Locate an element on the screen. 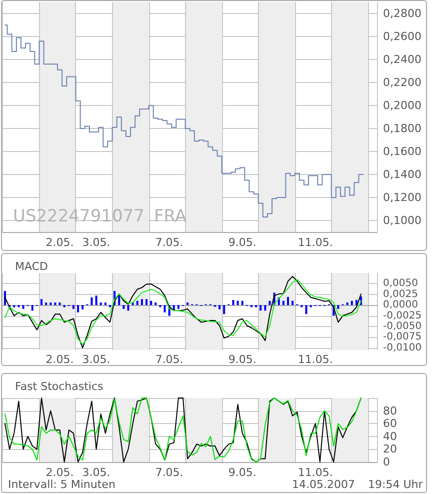 The height and width of the screenshot is (494, 432). text: 19:54 Uhr is located at coordinates (396, 484).